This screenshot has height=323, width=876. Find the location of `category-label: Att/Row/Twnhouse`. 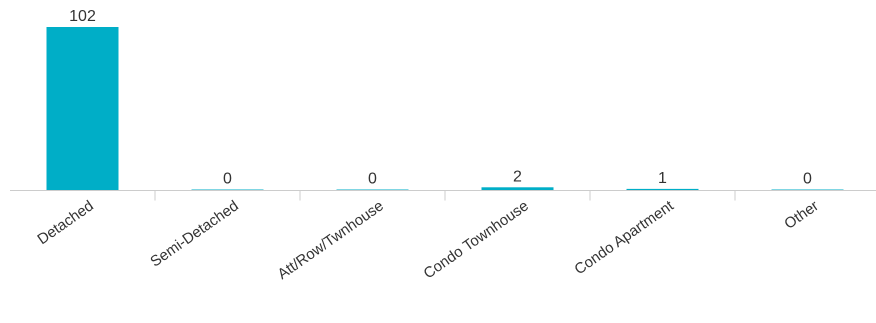

category-label: Att/Row/Twnhouse is located at coordinates (331, 240).